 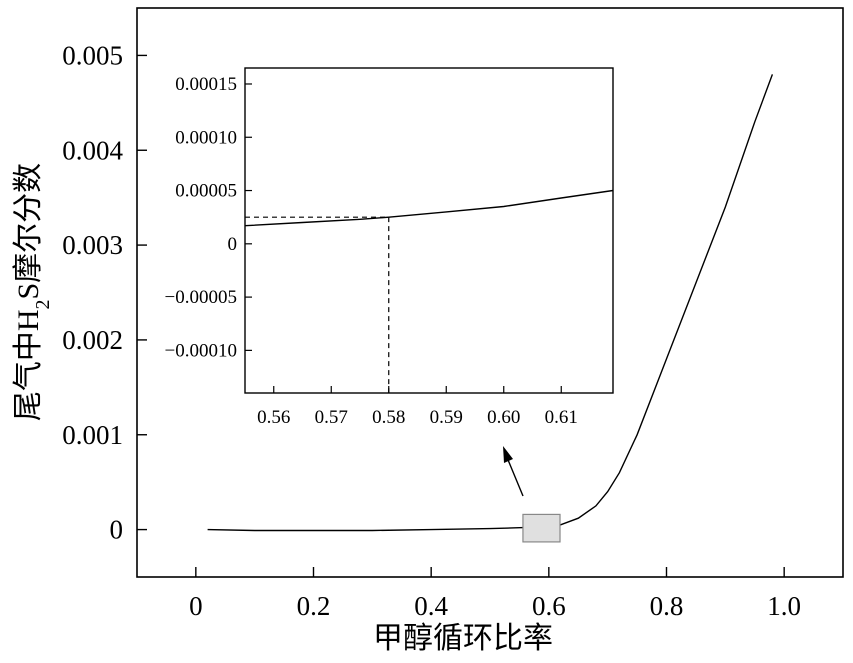 I want to click on y-axis-title-part: S摩尔分数, so click(x=28, y=231).